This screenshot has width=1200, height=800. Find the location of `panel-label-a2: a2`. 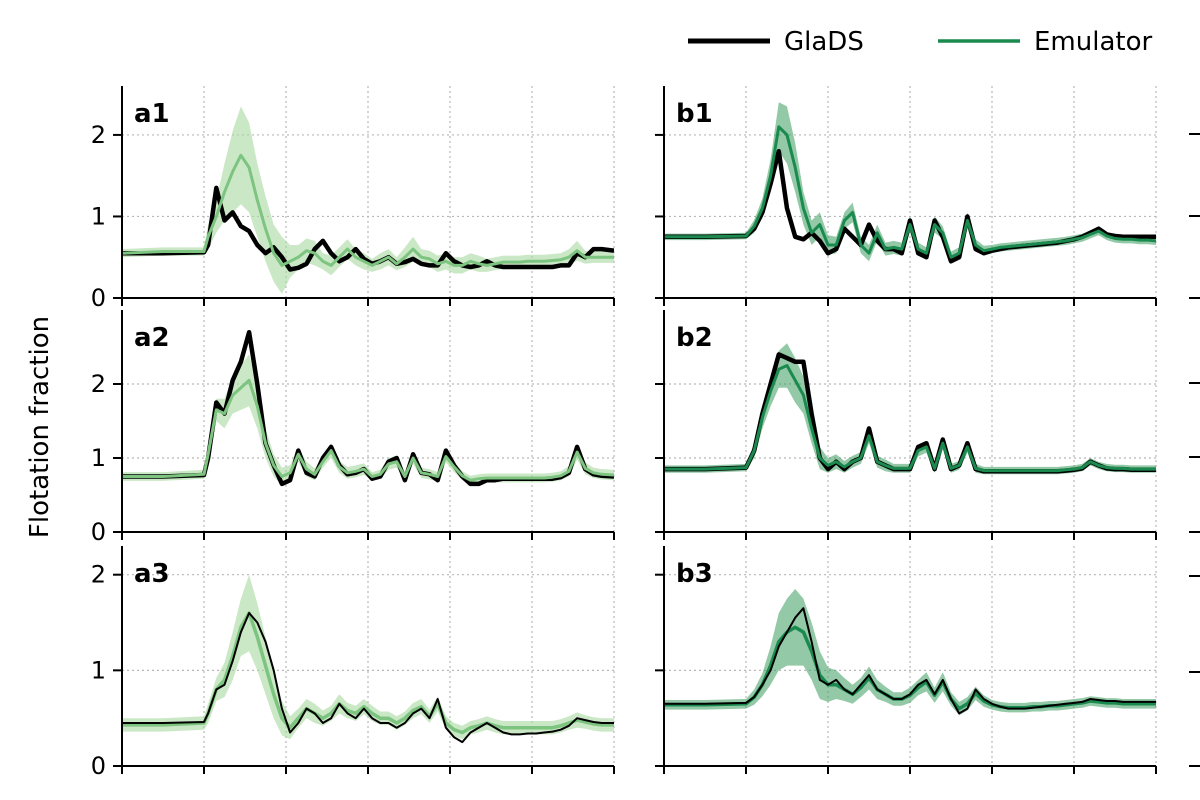

panel-label-a2: a2 is located at coordinates (152, 338).